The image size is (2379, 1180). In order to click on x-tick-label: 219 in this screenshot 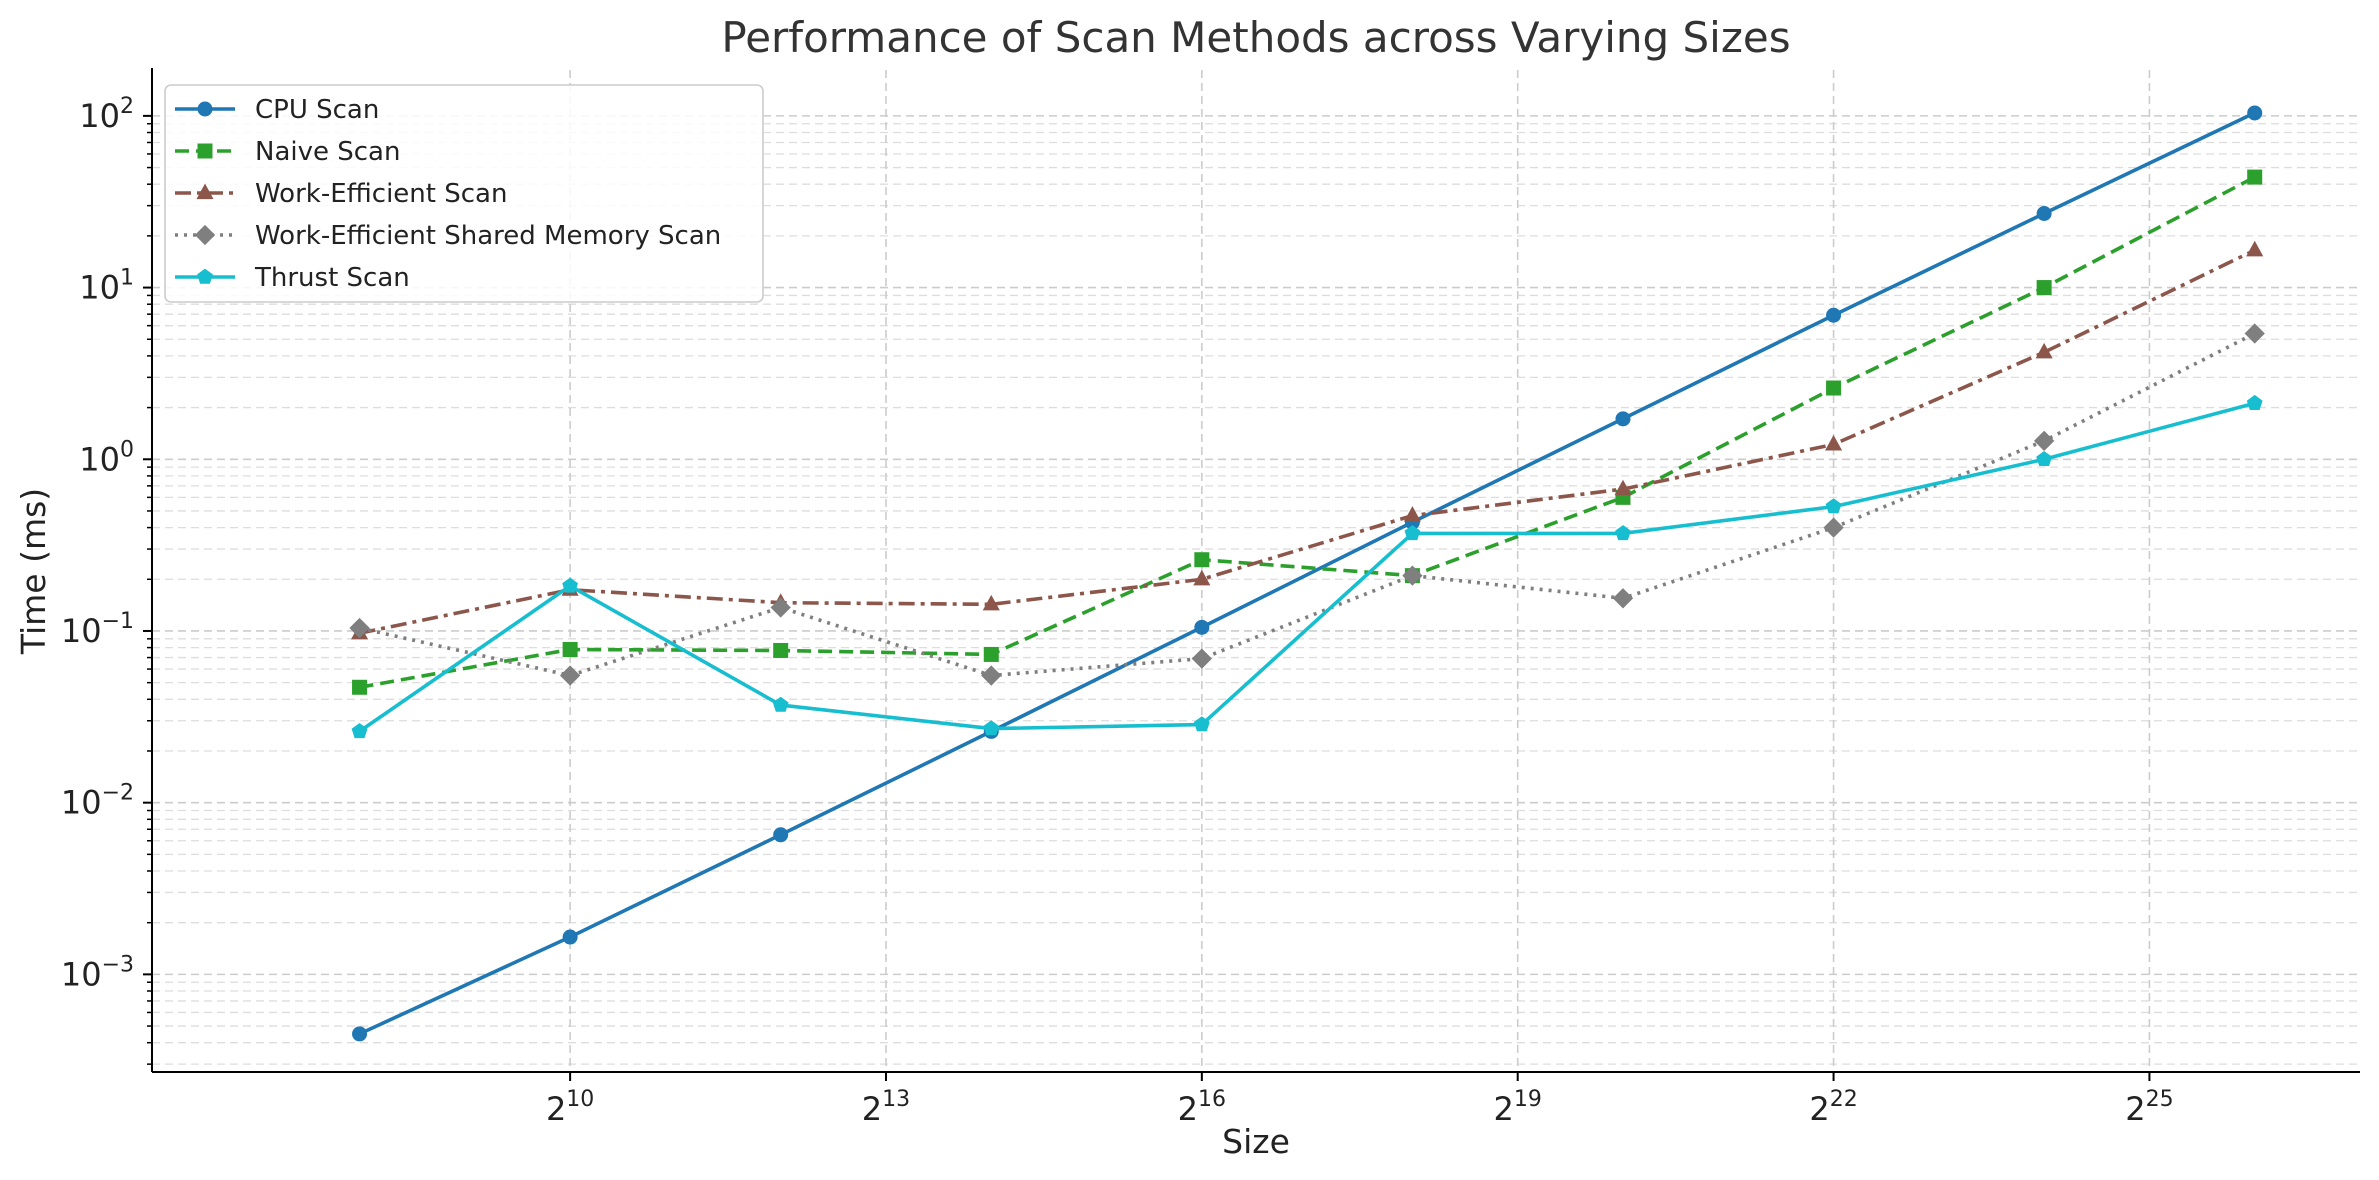, I will do `click(1518, 1107)`.